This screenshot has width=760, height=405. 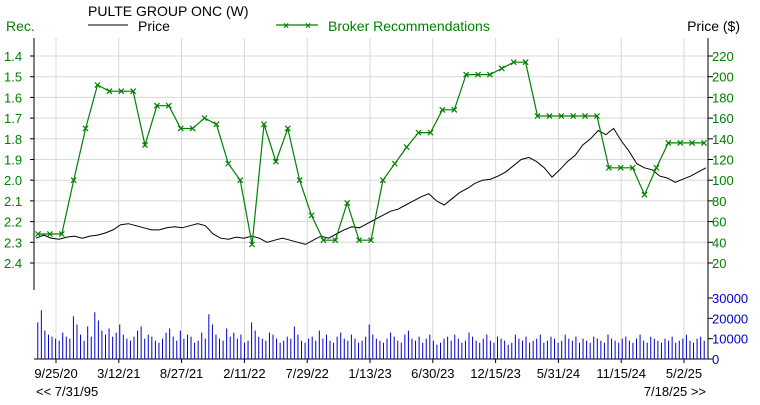 What do you see at coordinates (719, 201) in the screenshot?
I see `right-tick-label: 80` at bounding box center [719, 201].